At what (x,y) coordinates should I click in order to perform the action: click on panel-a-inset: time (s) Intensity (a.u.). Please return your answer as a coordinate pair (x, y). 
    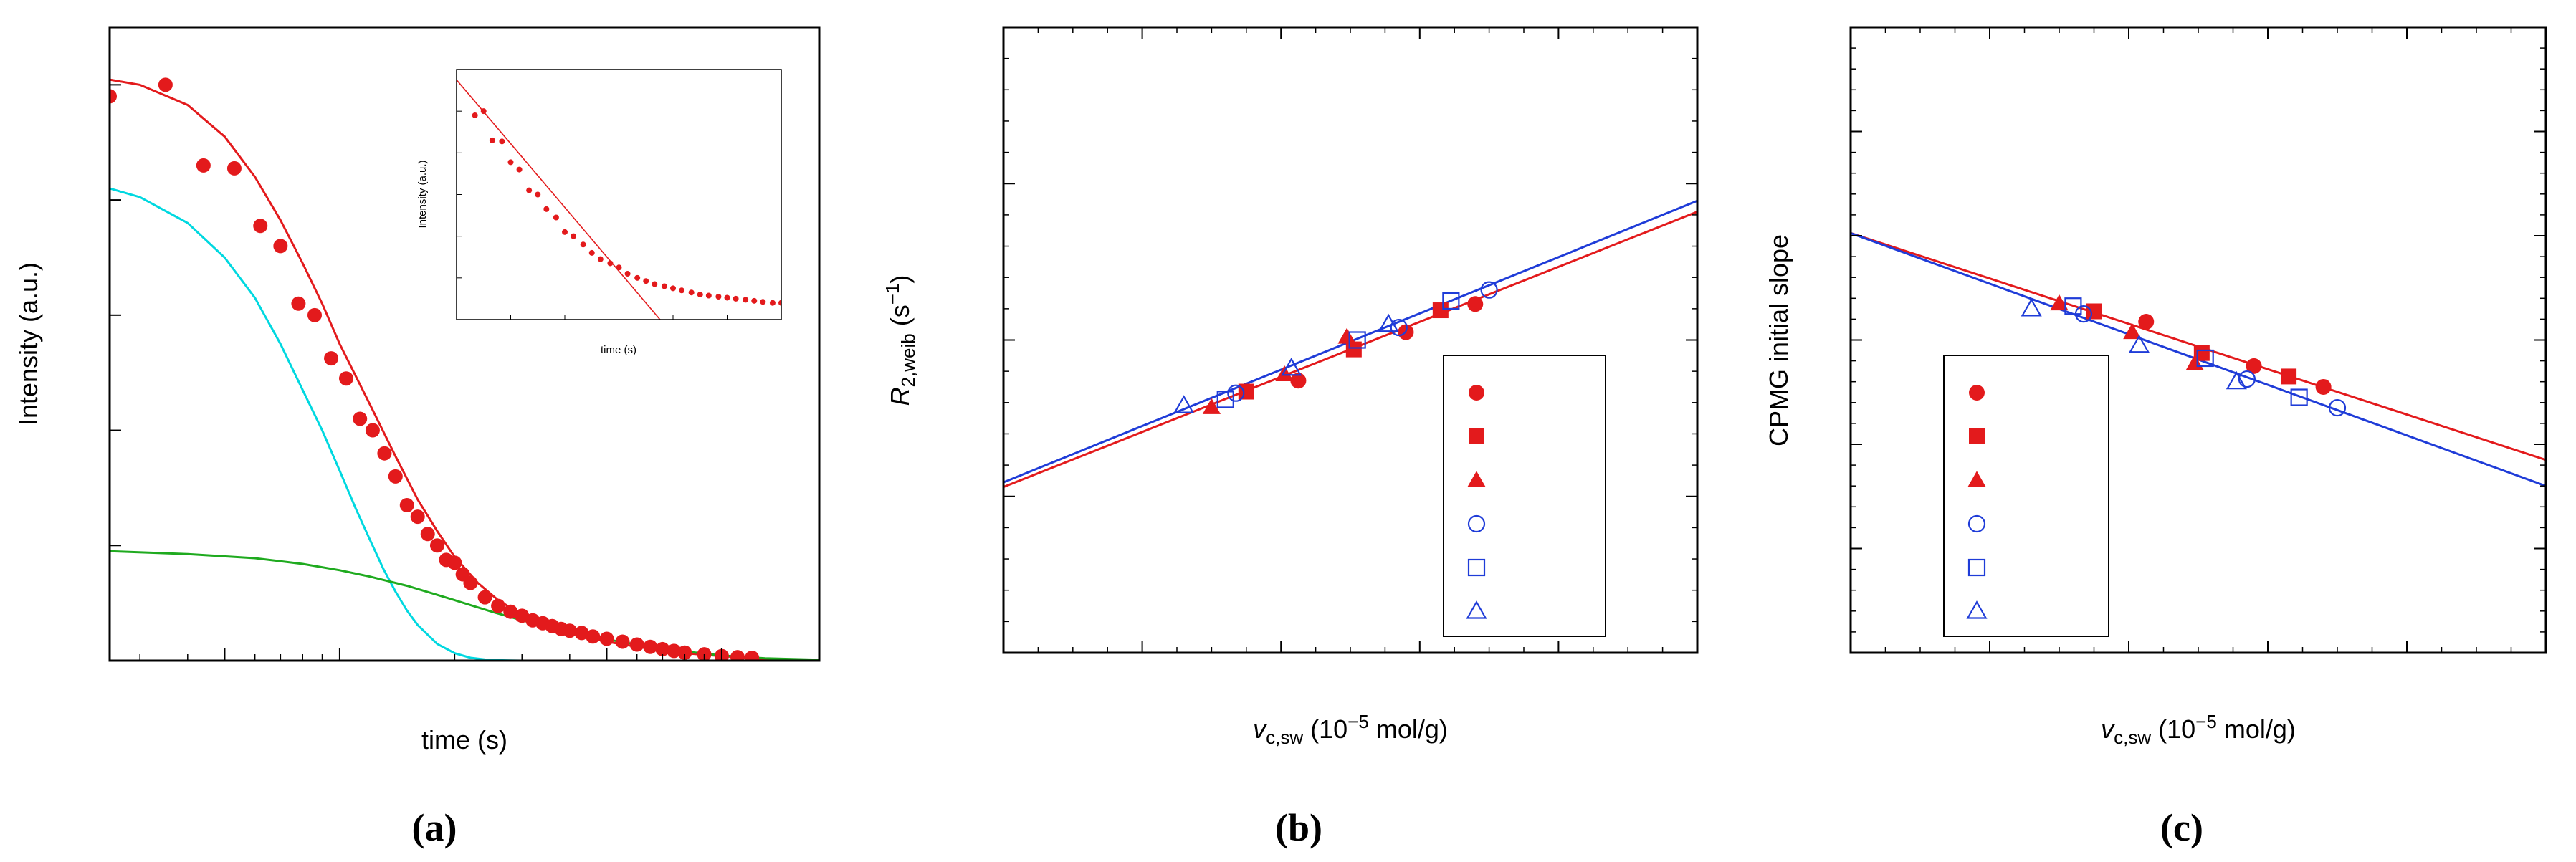
    Looking at the image, I should click on (602, 210).